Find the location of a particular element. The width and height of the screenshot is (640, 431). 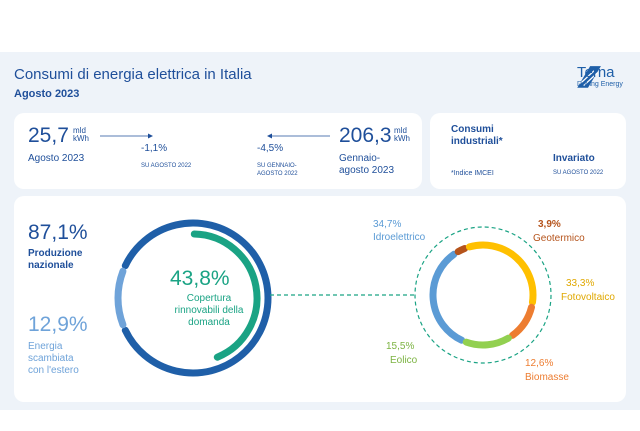

geo-name-label: Geotermico is located at coordinates (559, 238).